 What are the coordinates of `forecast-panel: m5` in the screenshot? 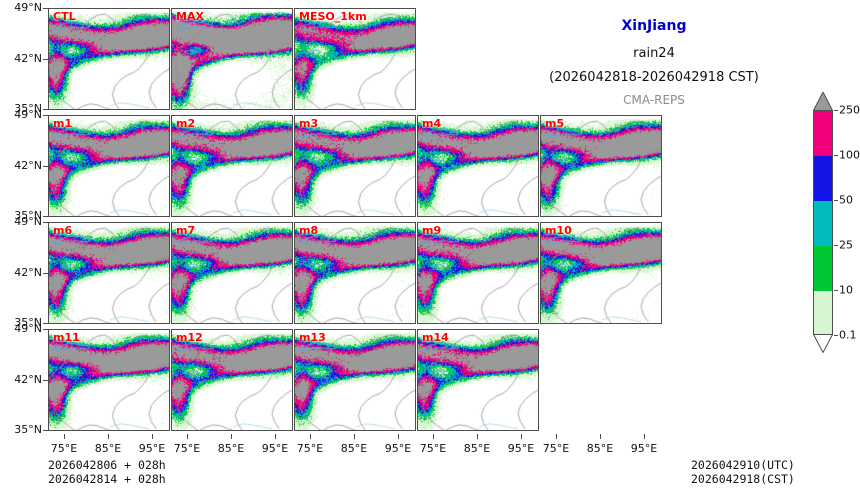 It's located at (601, 166).